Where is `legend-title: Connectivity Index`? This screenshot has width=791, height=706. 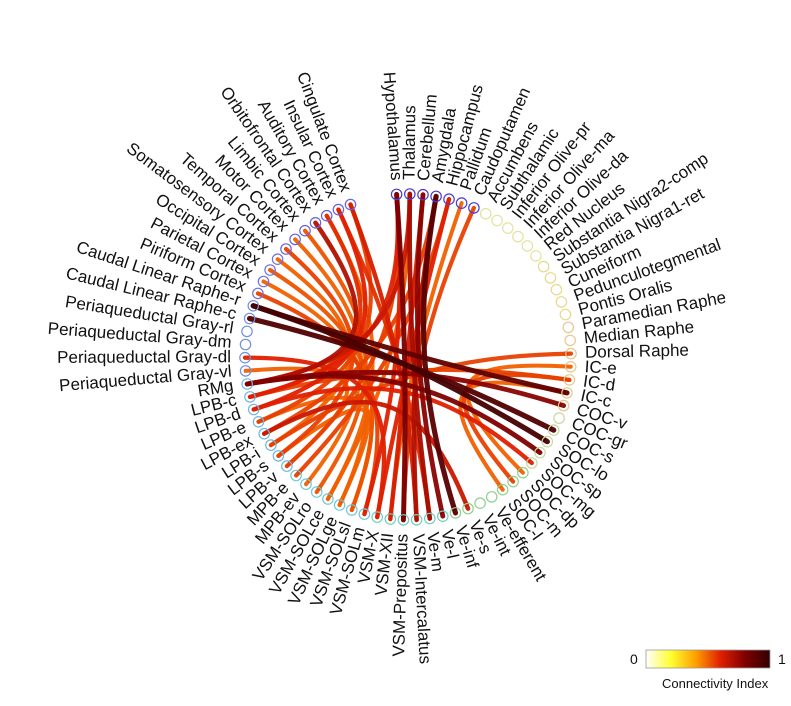 legend-title: Connectivity Index is located at coordinates (715, 683).